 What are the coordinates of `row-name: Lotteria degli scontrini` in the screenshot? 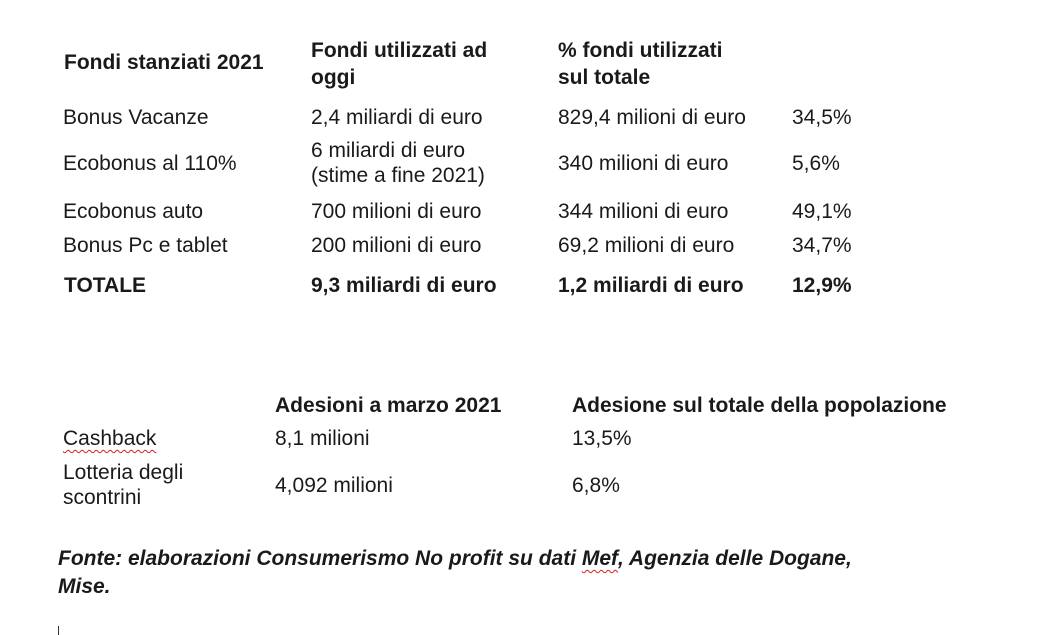 It's located at (123, 485).